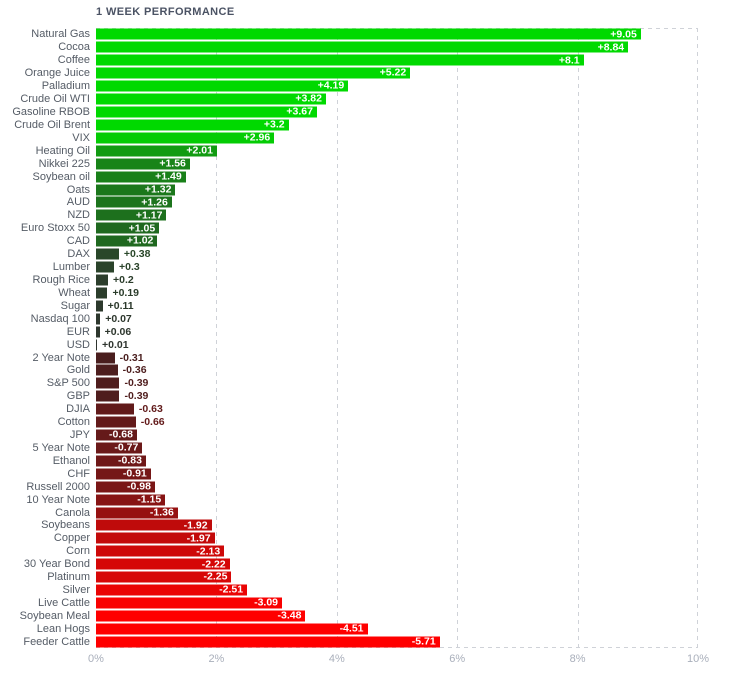 The width and height of the screenshot is (732, 683). What do you see at coordinates (211, 98) in the screenshot?
I see `bar-crude-oil-wti: +3.82` at bounding box center [211, 98].